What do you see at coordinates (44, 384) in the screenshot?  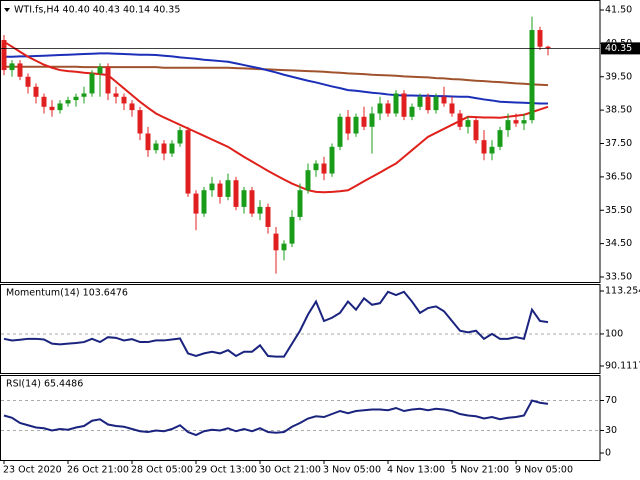 I see `pane-title: RSI(14) 65.4486` at bounding box center [44, 384].